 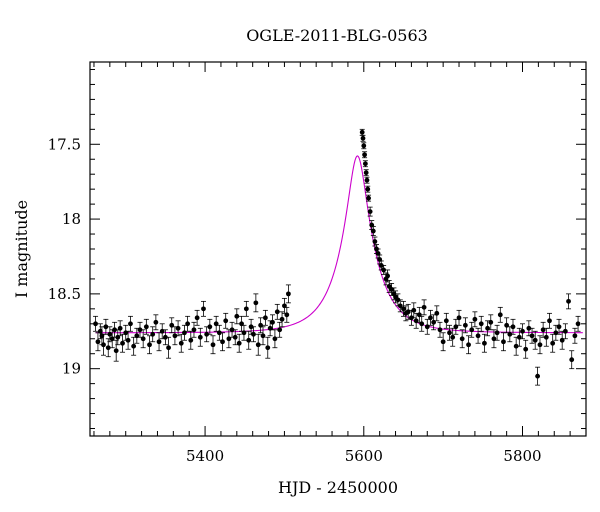 What do you see at coordinates (64, 294) in the screenshot?
I see `y-tick-label: 18.5` at bounding box center [64, 294].